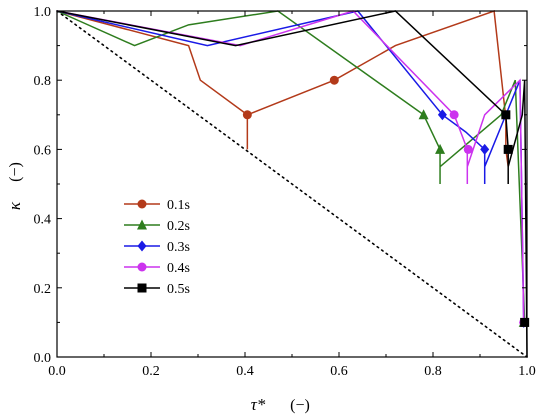 This screenshot has height=418, width=550. I want to click on legend-label-0.5s: 0.5s, so click(178, 289).